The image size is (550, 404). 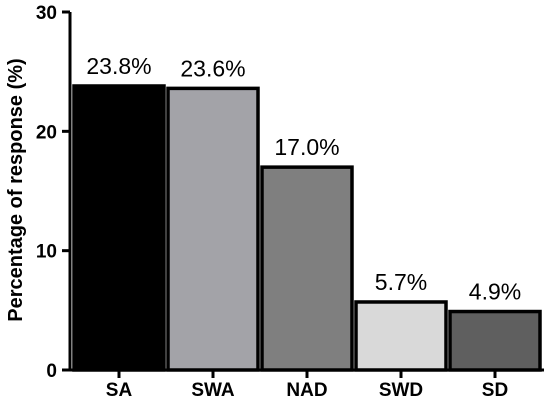 What do you see at coordinates (118, 66) in the screenshot?
I see `data-label: 23.8%` at bounding box center [118, 66].